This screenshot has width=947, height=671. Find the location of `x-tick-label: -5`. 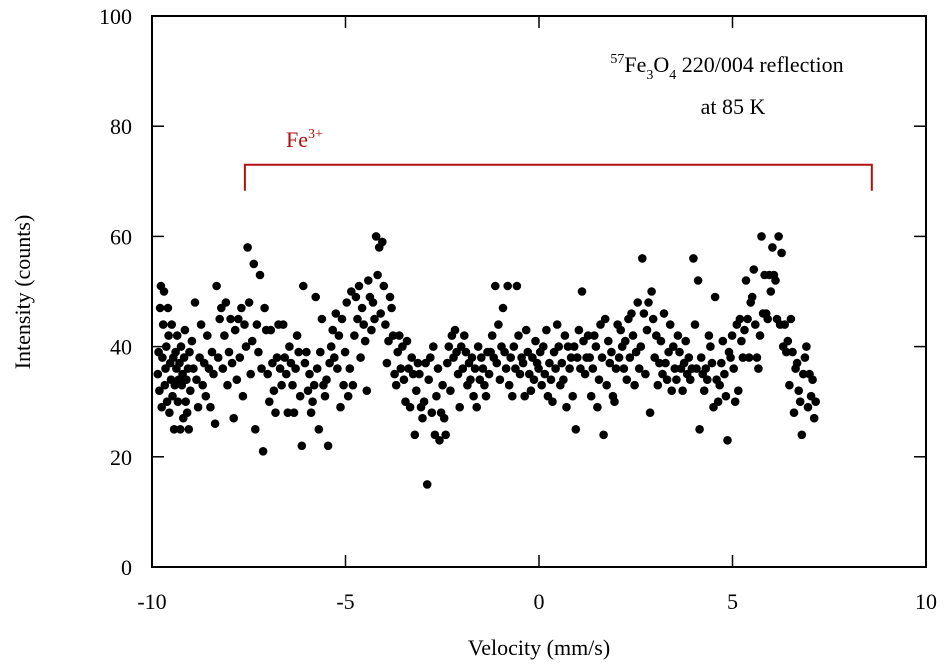

x-tick-label: -5 is located at coordinates (345, 601).